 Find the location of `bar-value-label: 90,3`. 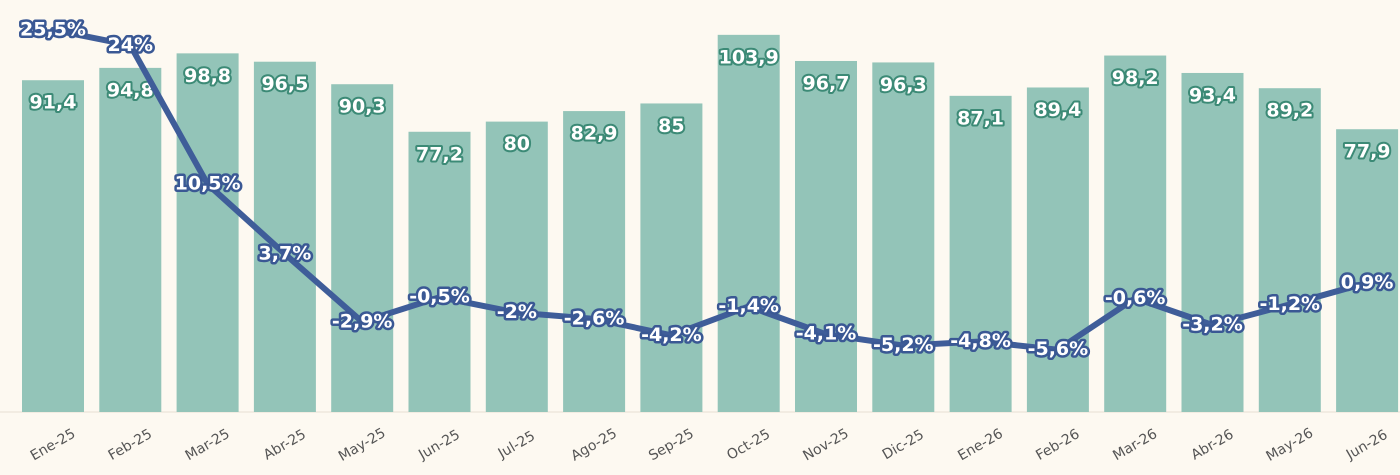

bar-value-label: 90,3 is located at coordinates (362, 107).